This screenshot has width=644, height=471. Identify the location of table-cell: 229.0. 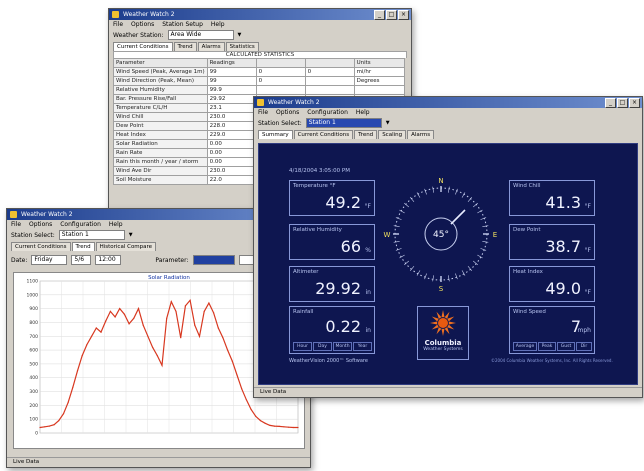
(231, 135).